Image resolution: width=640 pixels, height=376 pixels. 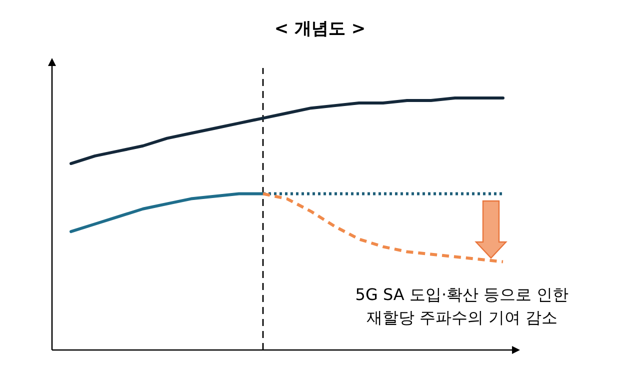 I want to click on annotation: 5G SA 도입·확산 등으로 인한 재할당 주파수의 기여 감소, so click(x=462, y=306).